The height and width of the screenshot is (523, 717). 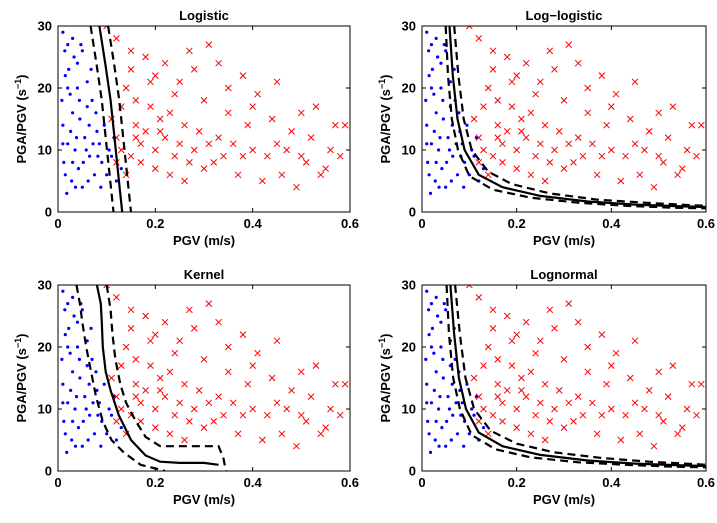 What do you see at coordinates (412, 471) in the screenshot?
I see `y-tick-label: 0` at bounding box center [412, 471].